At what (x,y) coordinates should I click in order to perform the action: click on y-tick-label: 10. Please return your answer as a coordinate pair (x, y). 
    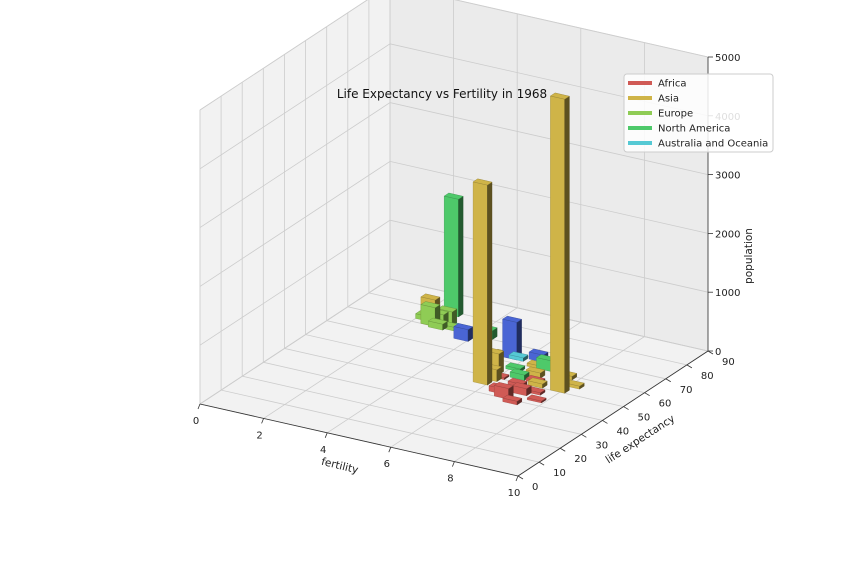
    Looking at the image, I should click on (559, 473).